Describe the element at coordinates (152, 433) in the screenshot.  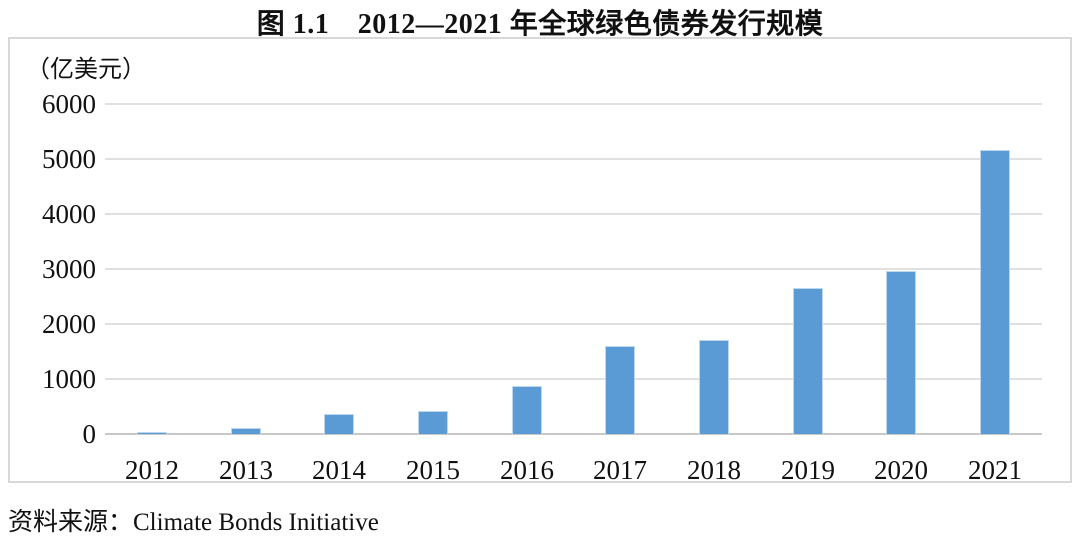
I see `bar-2012` at that location.